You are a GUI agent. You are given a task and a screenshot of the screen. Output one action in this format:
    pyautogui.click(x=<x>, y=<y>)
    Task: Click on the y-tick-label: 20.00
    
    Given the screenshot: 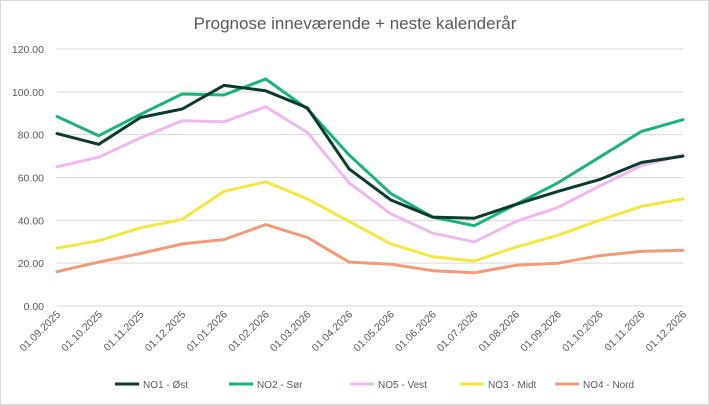 What is the action you would take?
    pyautogui.click(x=31, y=264)
    